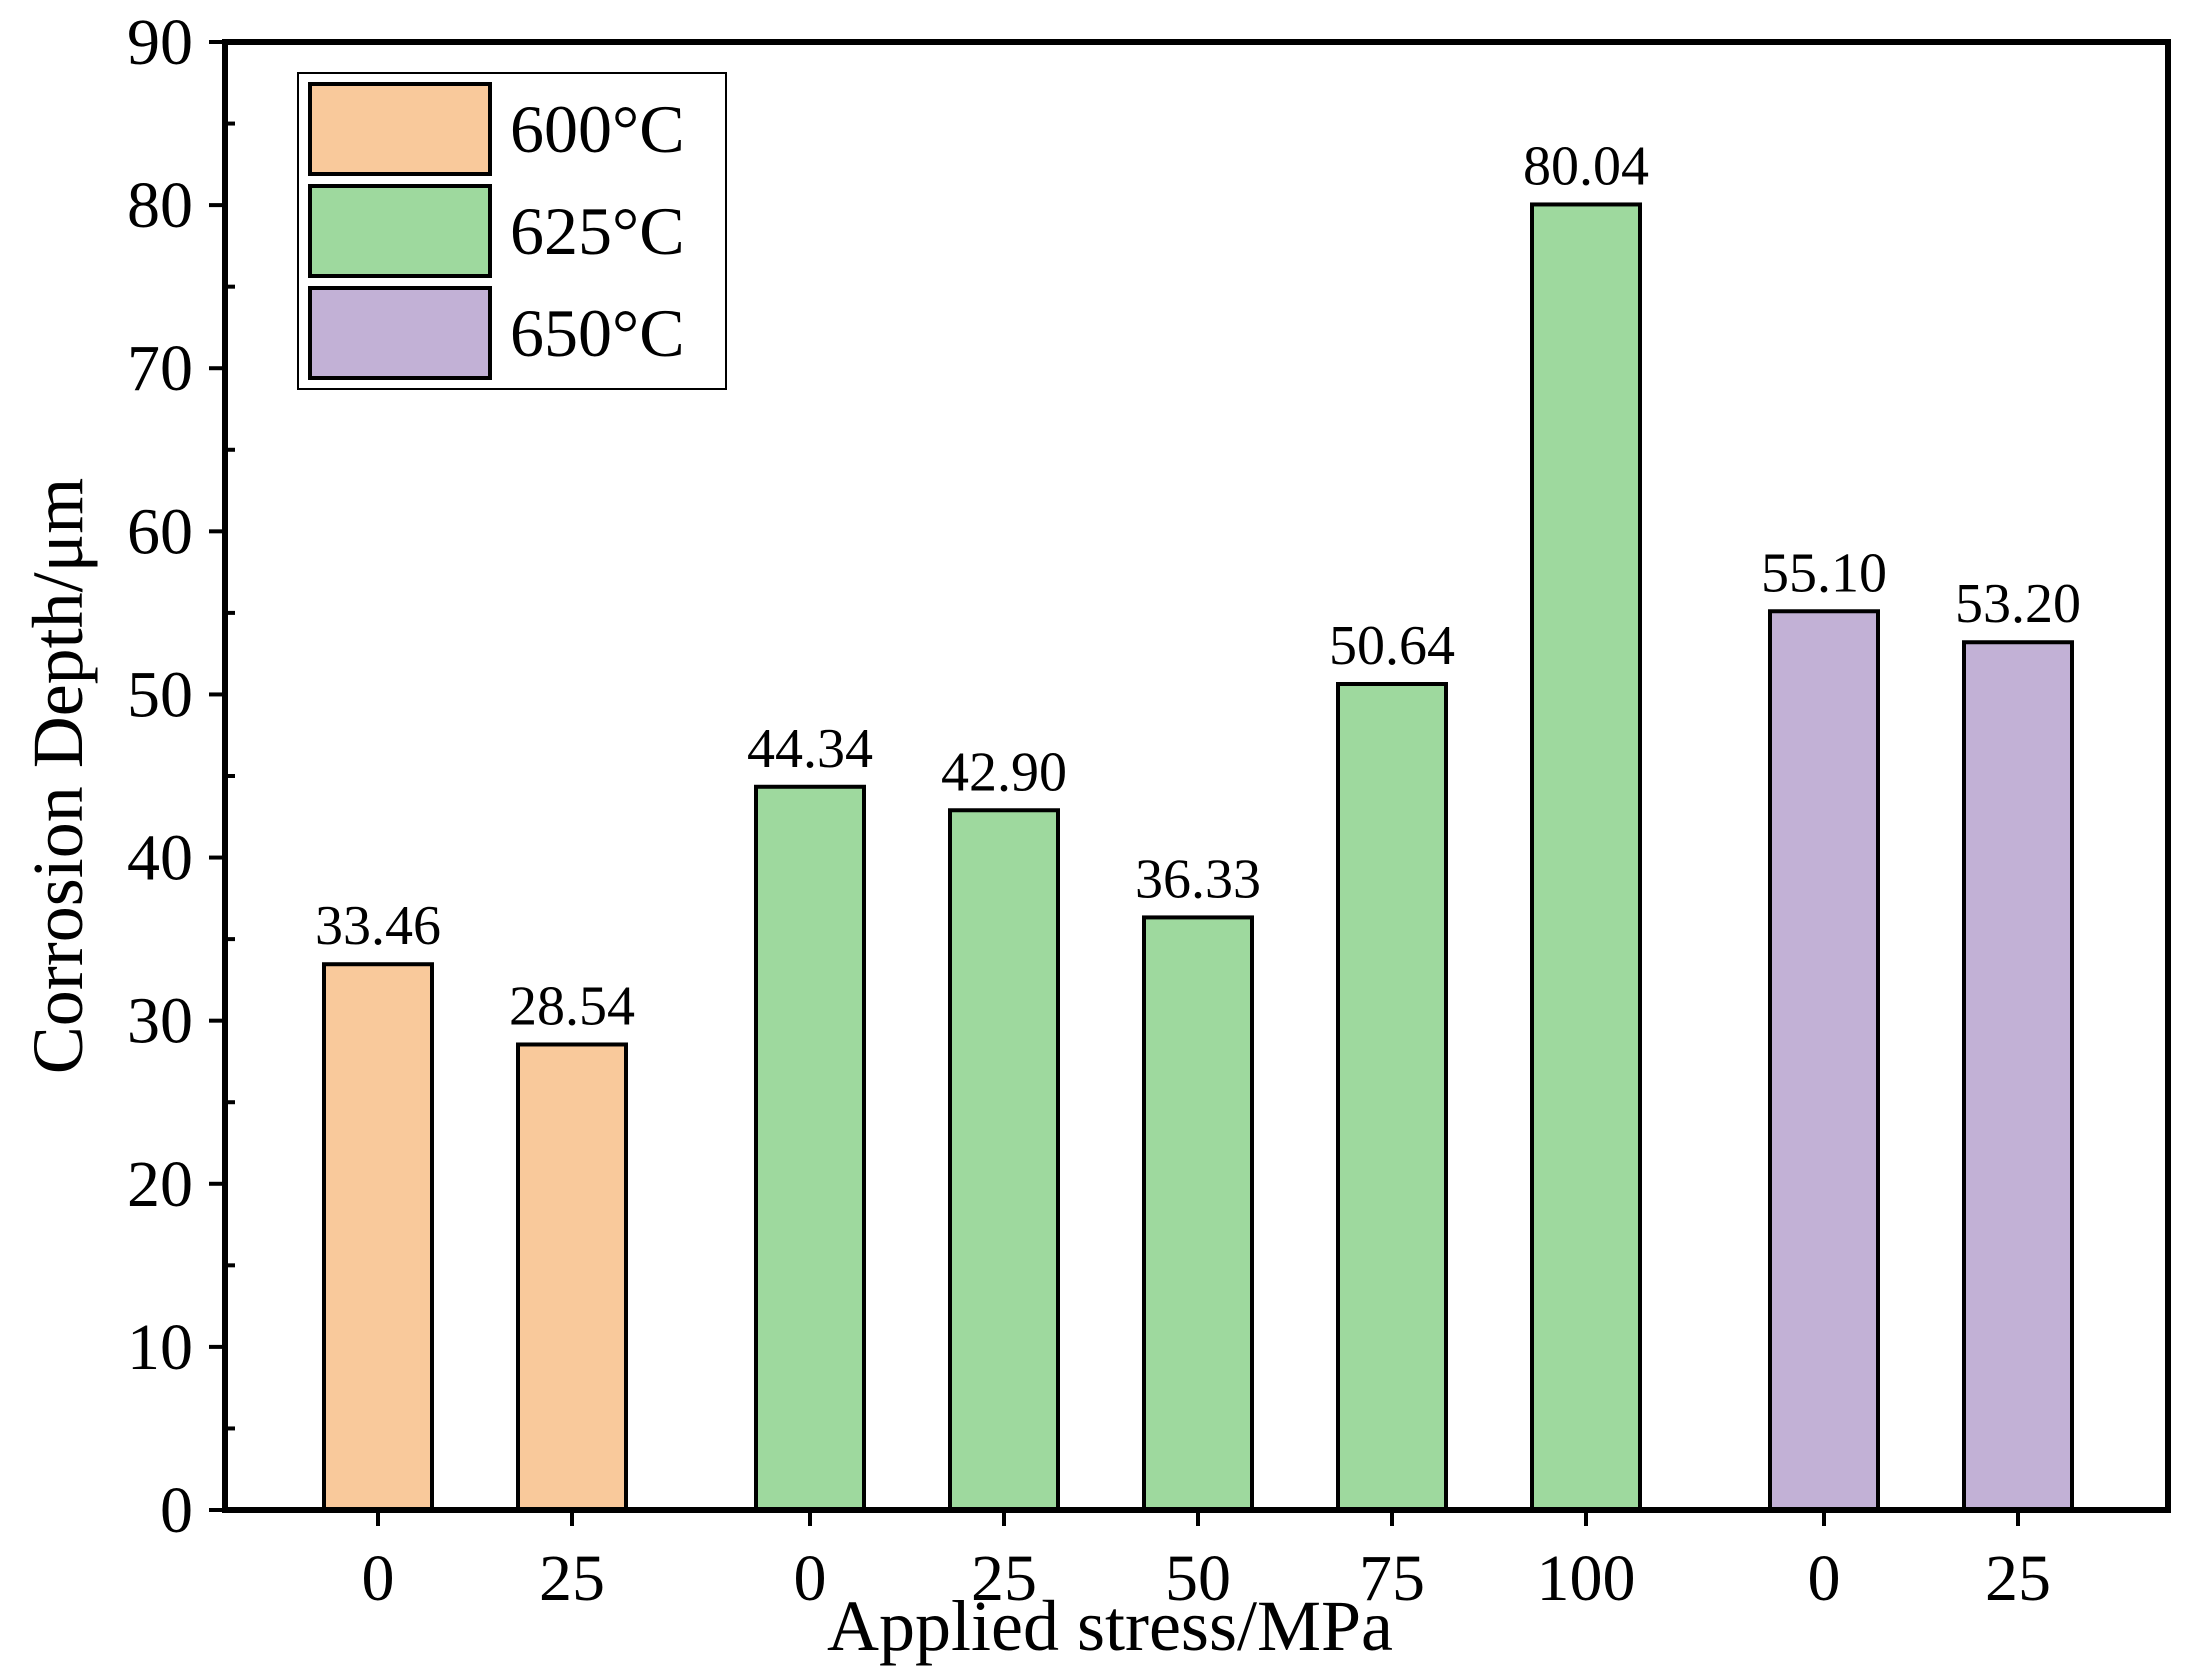 This screenshot has width=2194, height=1672. I want to click on x-axis-title: Applied stress/MPa, so click(1110, 1626).